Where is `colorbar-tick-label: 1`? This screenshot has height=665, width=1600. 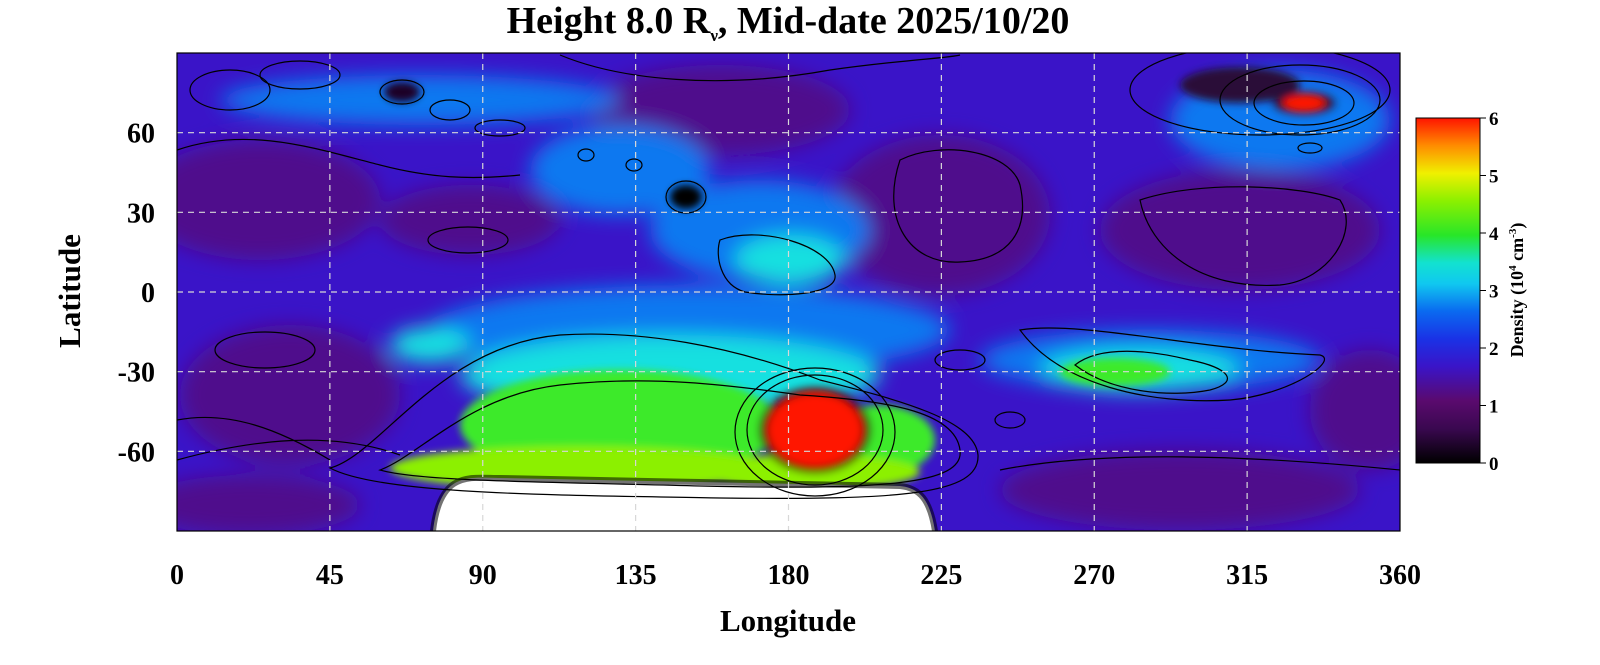
colorbar-tick-label: 1 is located at coordinates (1494, 407).